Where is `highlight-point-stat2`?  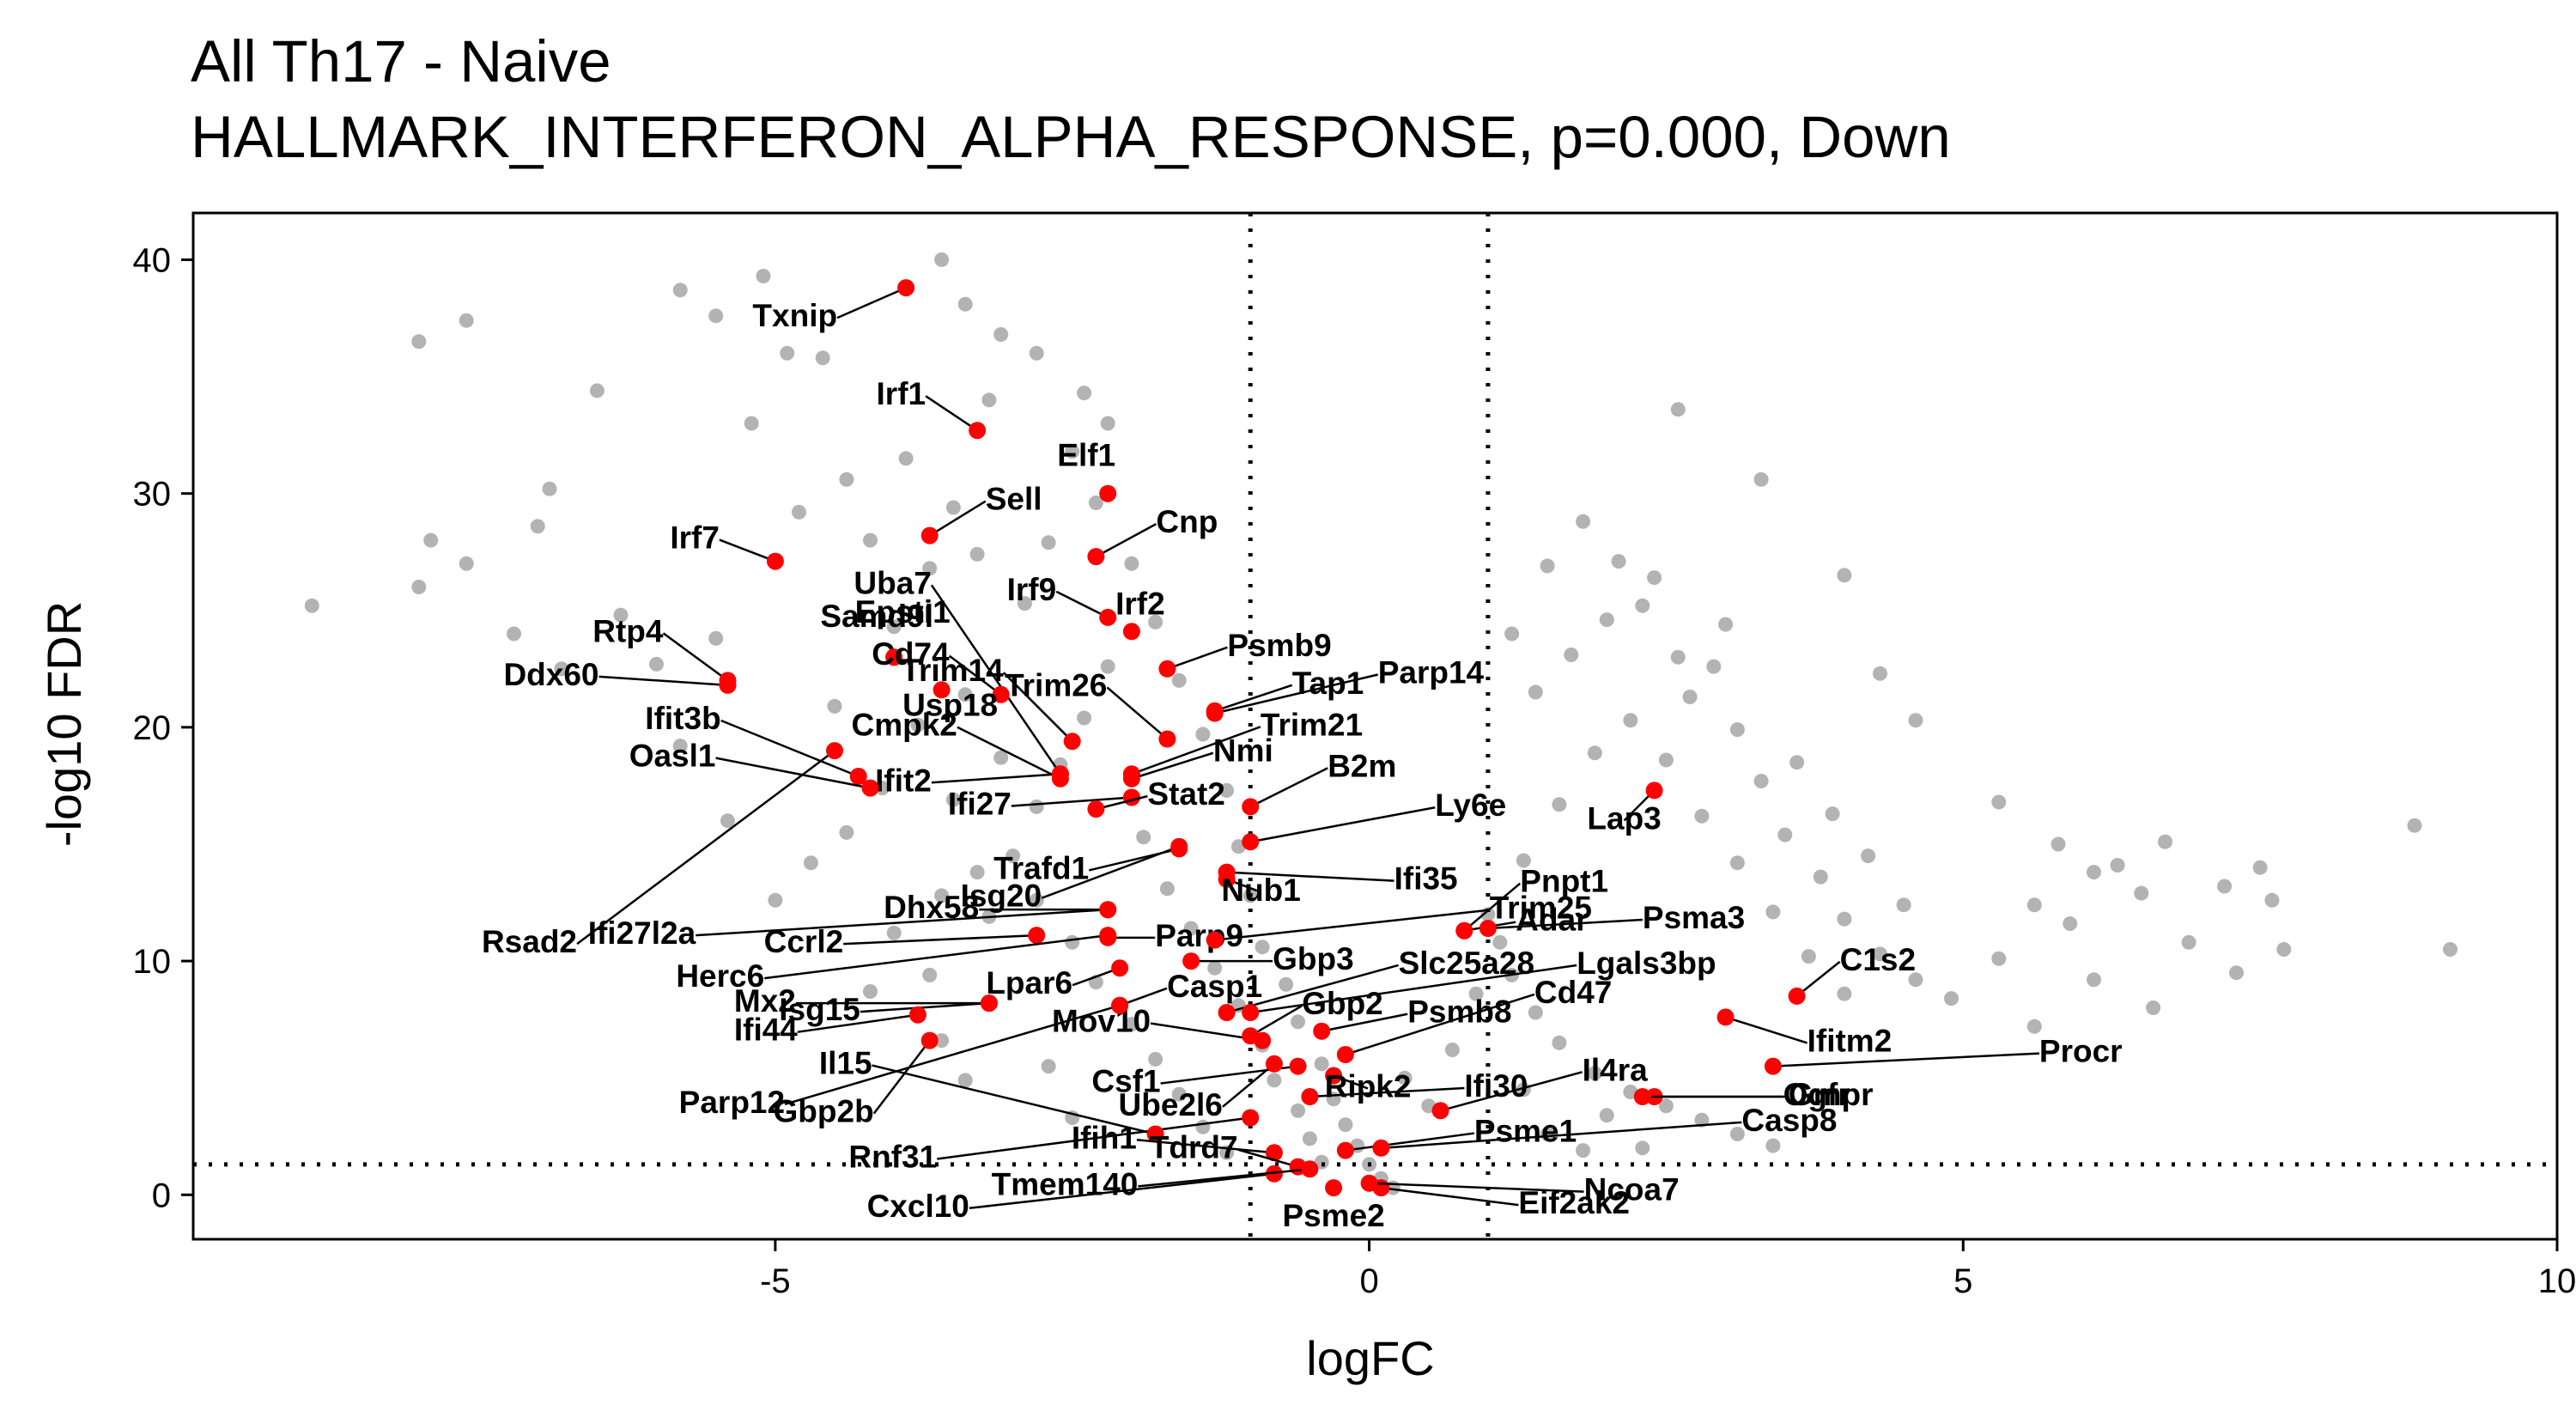
highlight-point-stat2 is located at coordinates (1096, 809).